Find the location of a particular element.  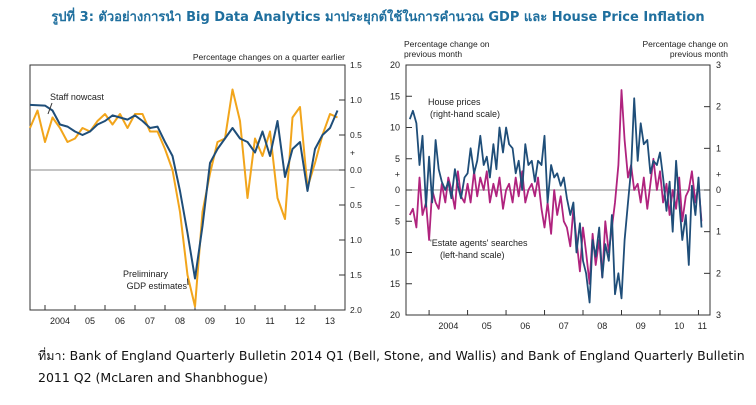

y-tick-label: − is located at coordinates (352, 188).